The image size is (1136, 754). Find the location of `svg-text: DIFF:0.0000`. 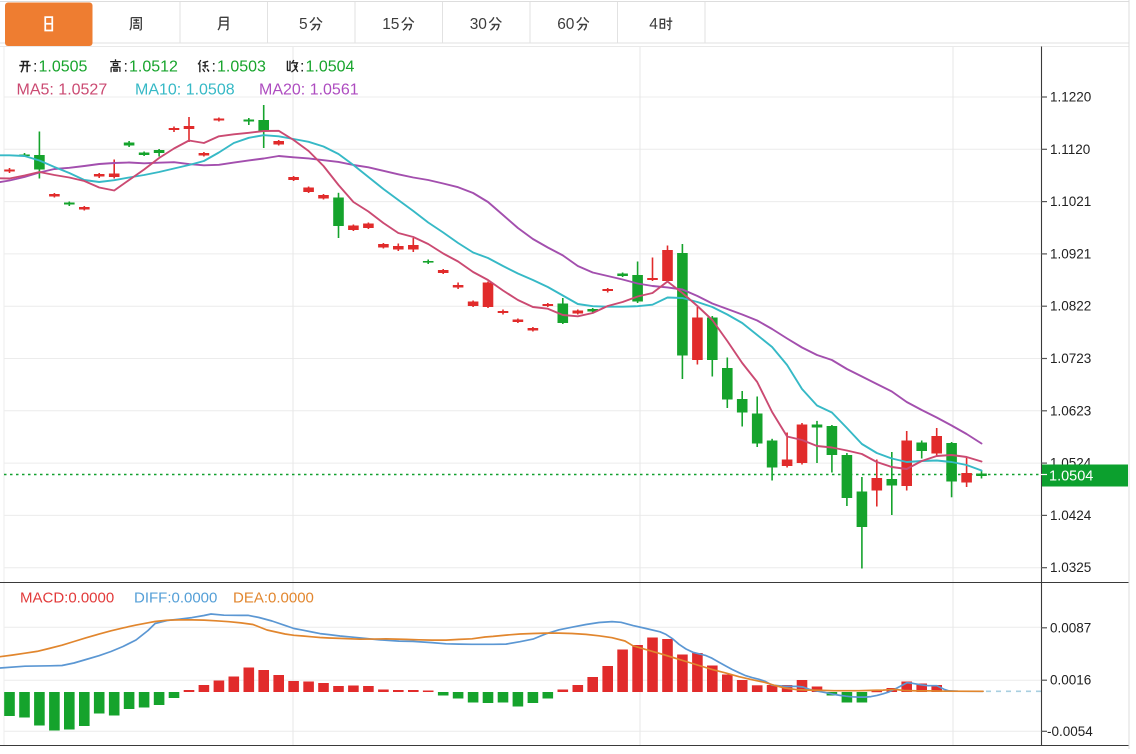

svg-text: DIFF:0.0000 is located at coordinates (175, 598).